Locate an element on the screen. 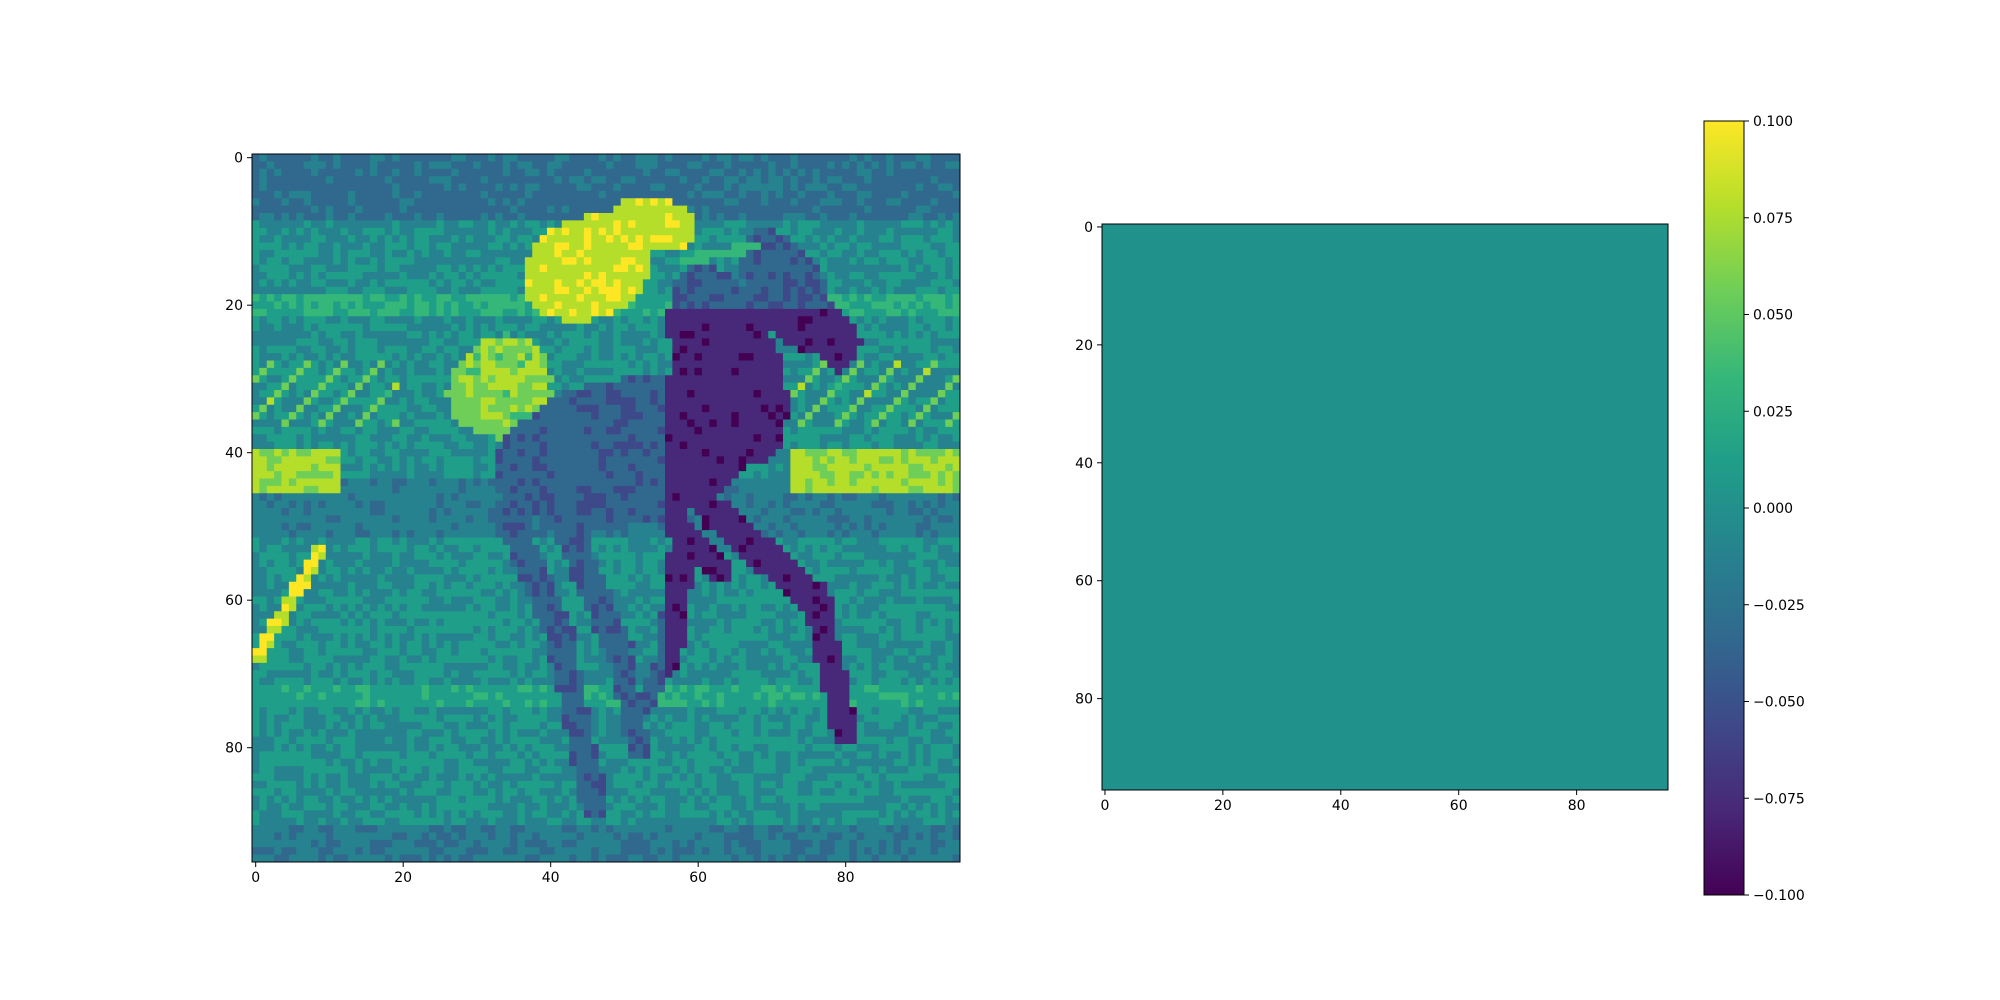 The image size is (2000, 1000). colorbar-tick-label: 0.050 is located at coordinates (1773, 316).